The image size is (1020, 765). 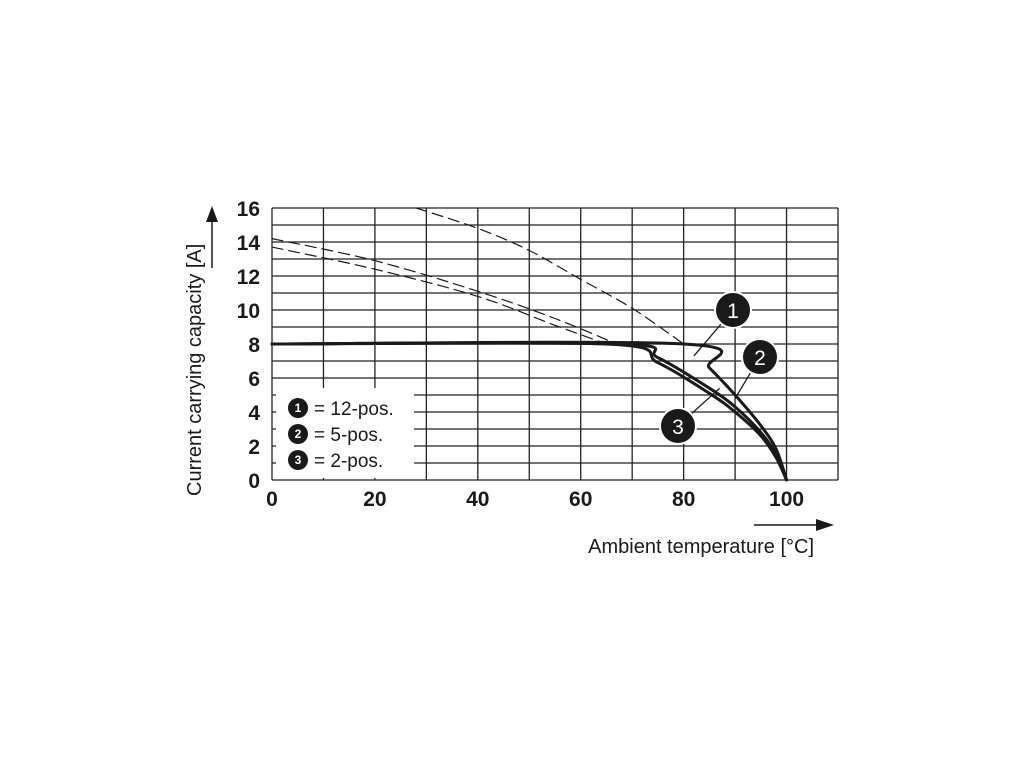 I want to click on series-line-1-dashed, so click(x=550, y=276).